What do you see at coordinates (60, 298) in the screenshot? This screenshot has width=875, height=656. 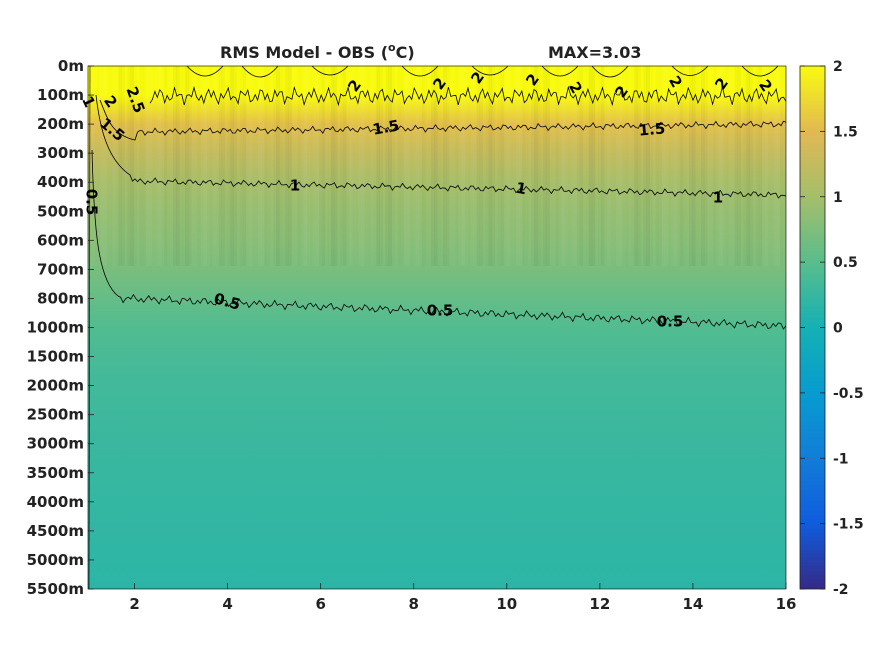 I see `y-tick-label: 800m` at bounding box center [60, 298].